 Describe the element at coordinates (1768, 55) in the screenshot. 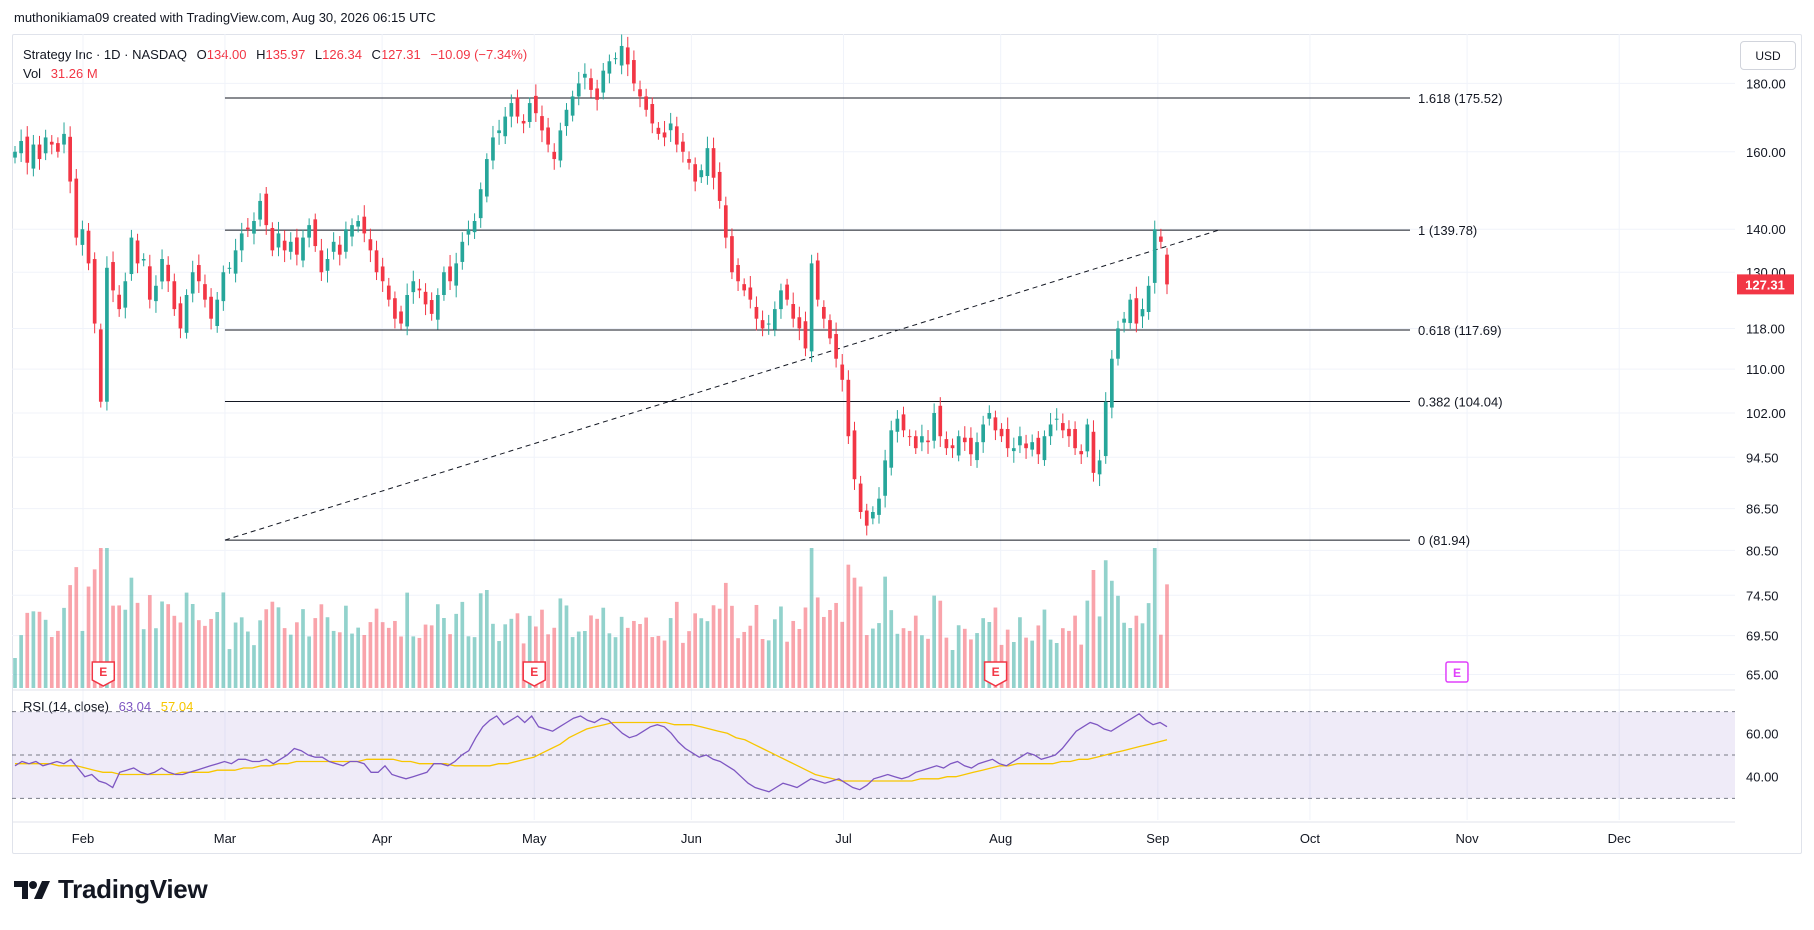

I see `currency-button: USD` at that location.